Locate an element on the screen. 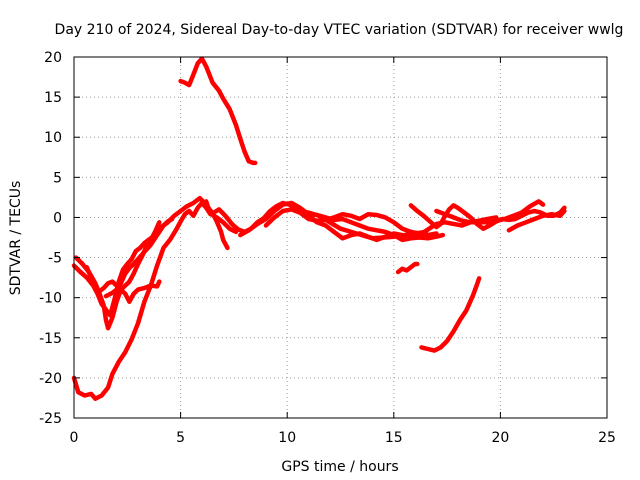 Image resolution: width=640 pixels, height=480 pixels. y-tick-label: -10 is located at coordinates (50, 299).